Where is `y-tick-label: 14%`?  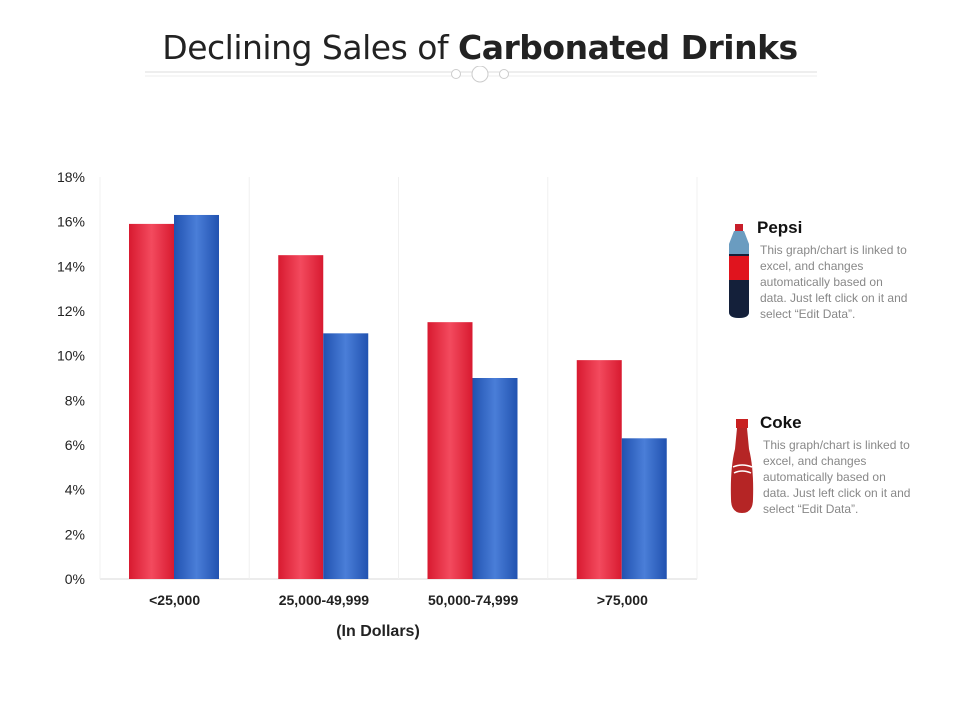 y-tick-label: 14% is located at coordinates (71, 266).